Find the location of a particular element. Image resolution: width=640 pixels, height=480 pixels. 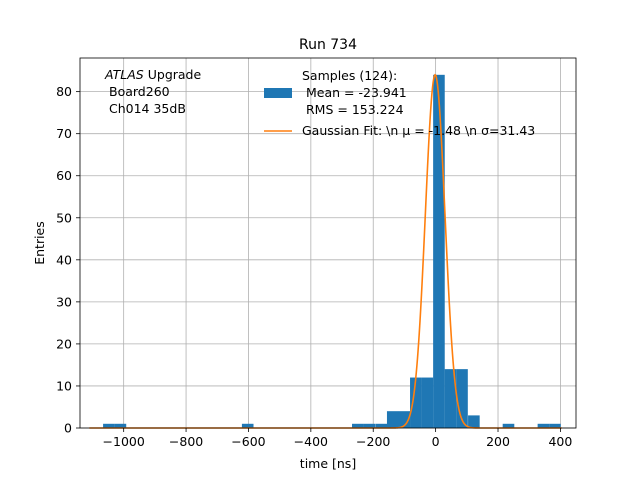

annotation-line-3: Ch014 35dB is located at coordinates (147, 108).